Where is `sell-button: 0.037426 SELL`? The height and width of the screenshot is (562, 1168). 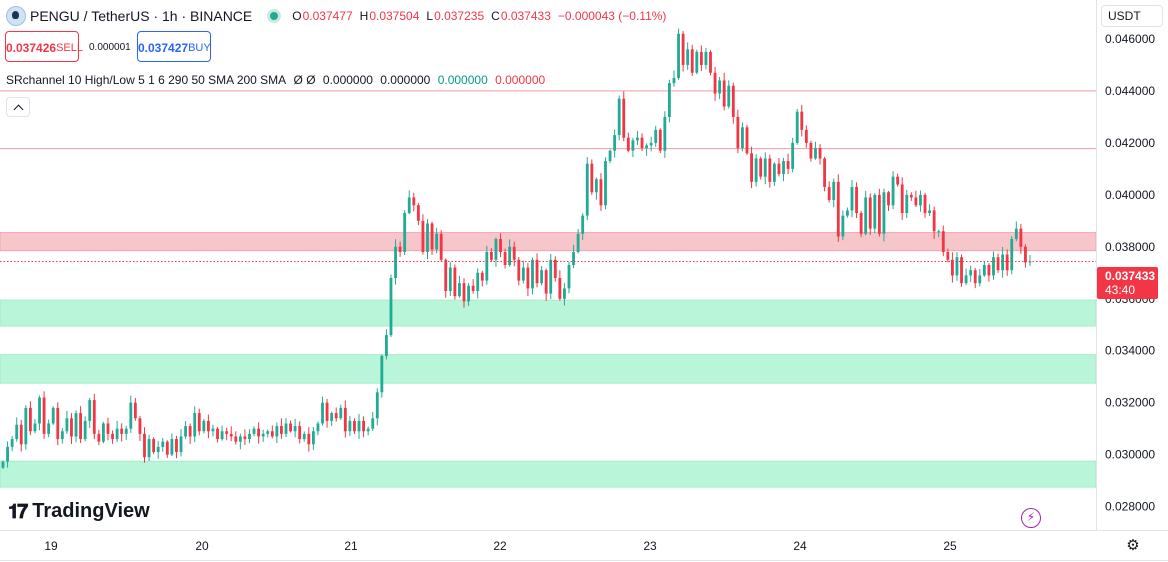
sell-button: 0.037426 SELL is located at coordinates (44, 46).